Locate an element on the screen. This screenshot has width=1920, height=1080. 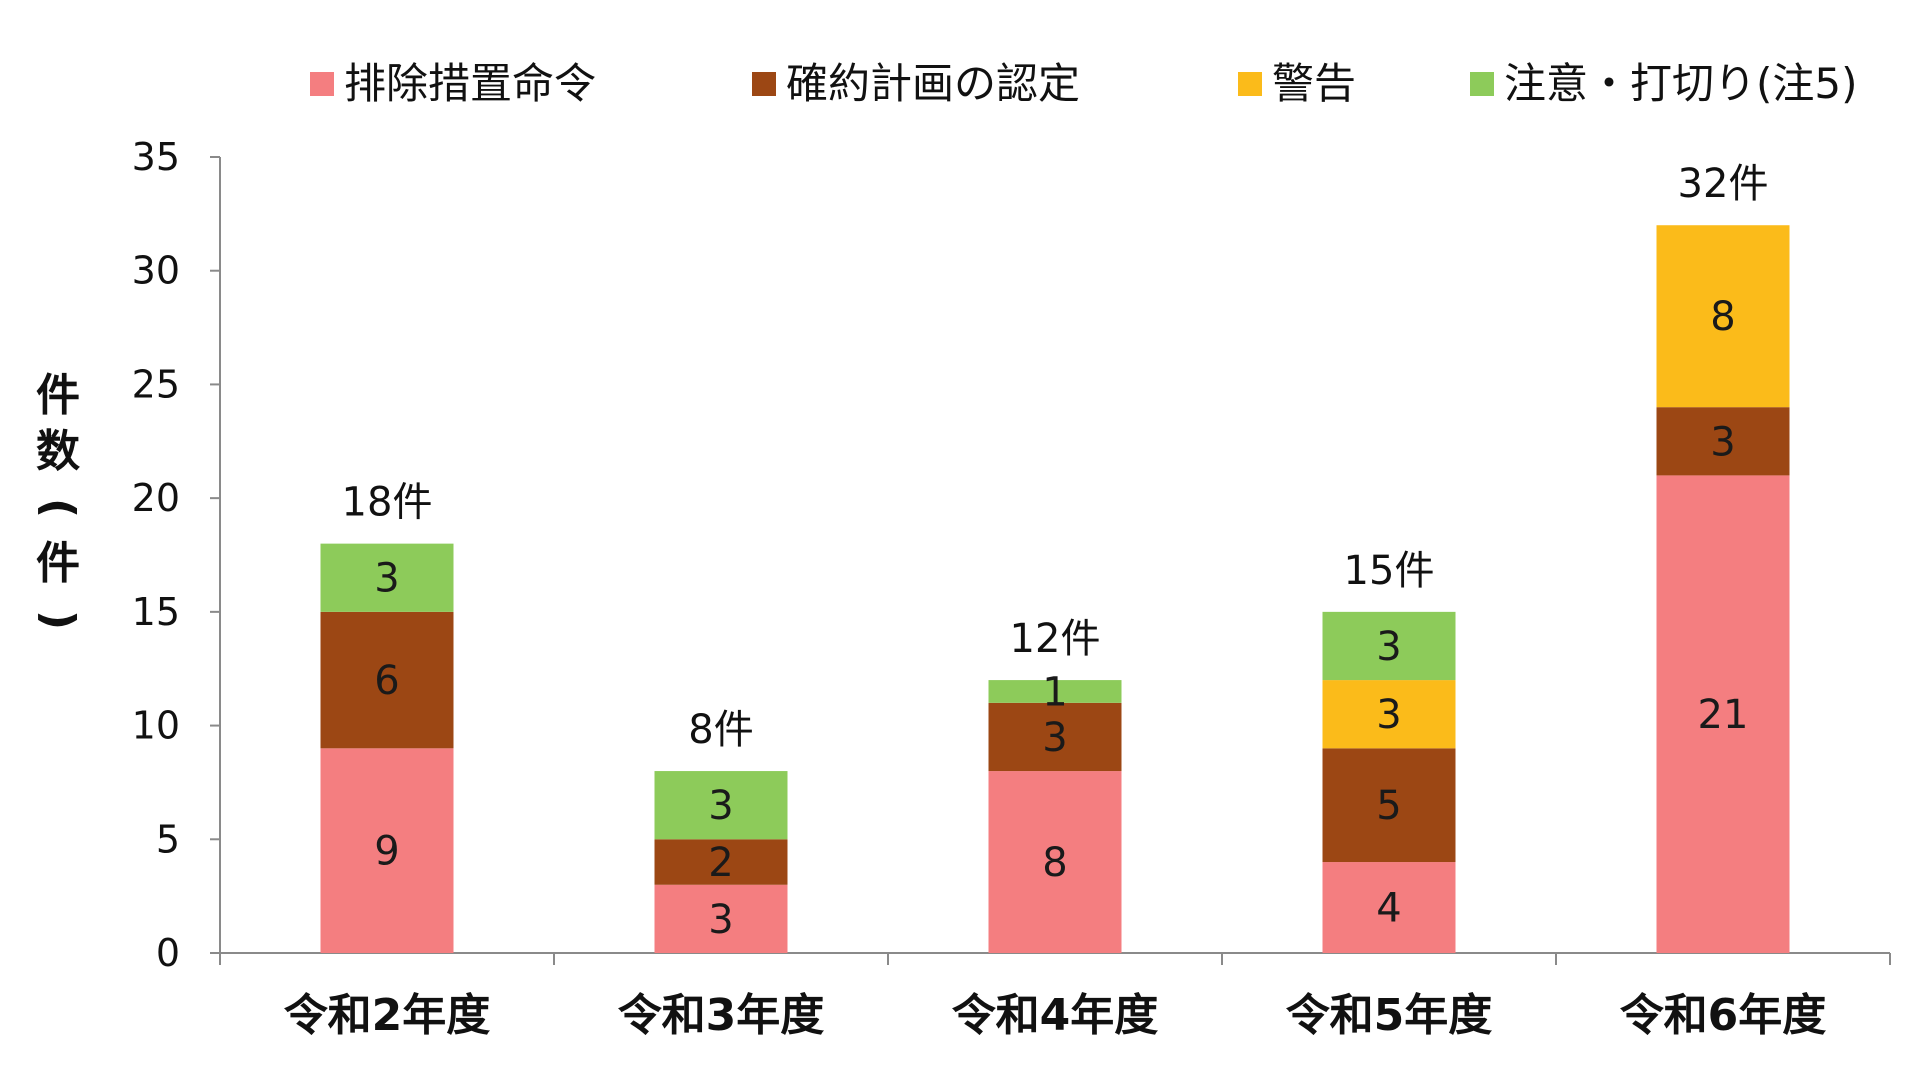
legend-item: 排除措置命令 is located at coordinates (453, 83).